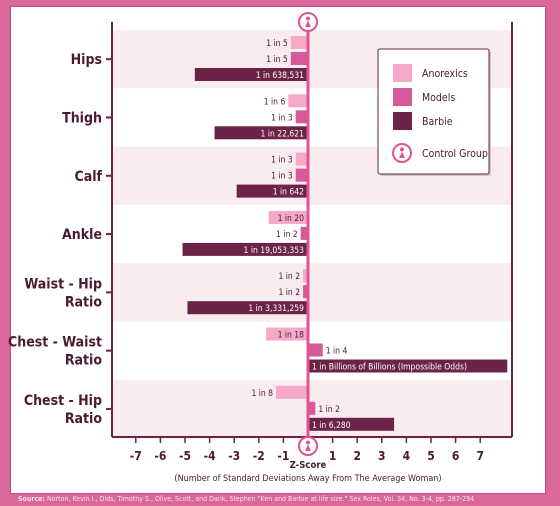 This screenshot has height=506, width=560. Describe the element at coordinates (259, 456) in the screenshot. I see `x-tick-label: -2` at that location.